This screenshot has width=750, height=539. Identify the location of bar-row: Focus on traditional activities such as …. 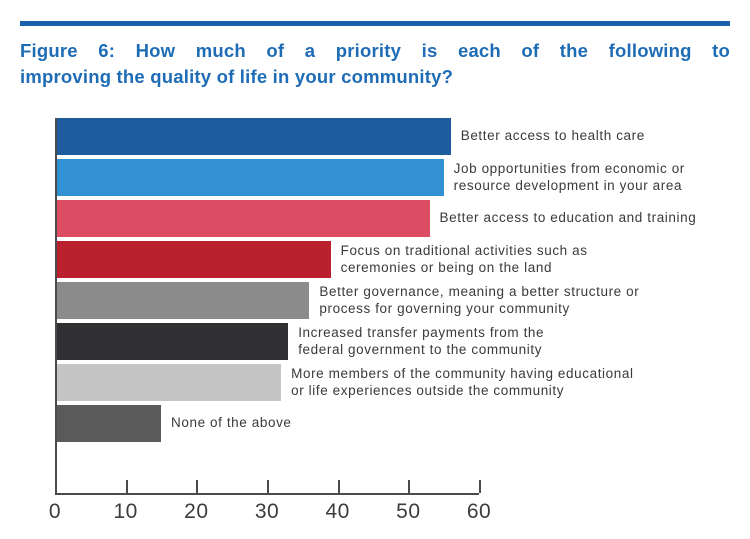
(402, 259).